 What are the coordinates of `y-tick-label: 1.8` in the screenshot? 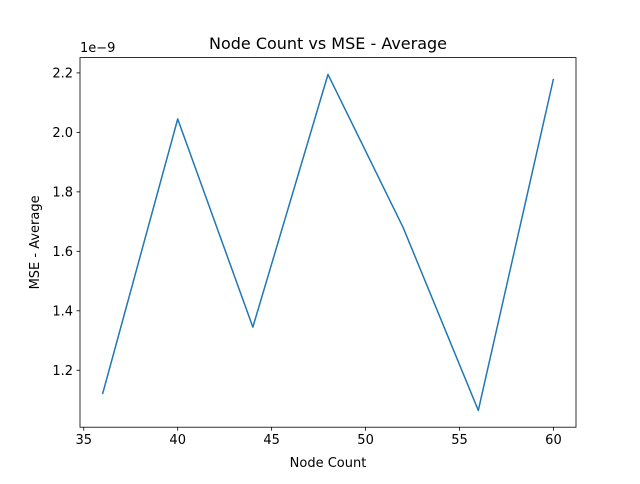 It's located at (62, 192).